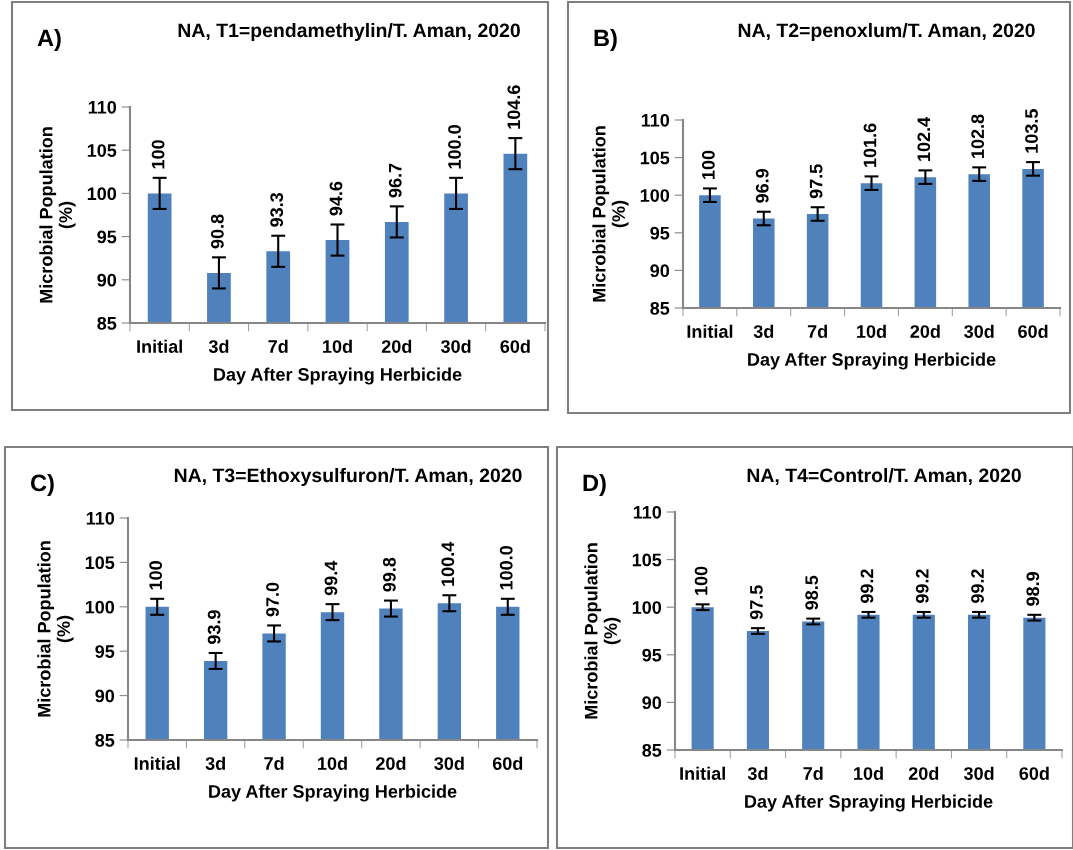  Describe the element at coordinates (870, 145) in the screenshot. I see `data-label: 101.6` at that location.